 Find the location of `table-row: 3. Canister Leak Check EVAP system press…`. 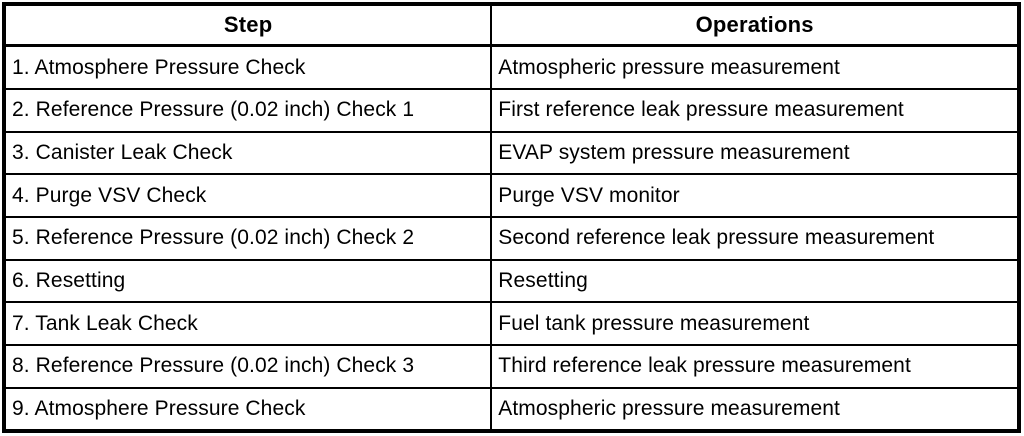

table-row: 3. Canister Leak Check EVAP system press… is located at coordinates (511, 152).